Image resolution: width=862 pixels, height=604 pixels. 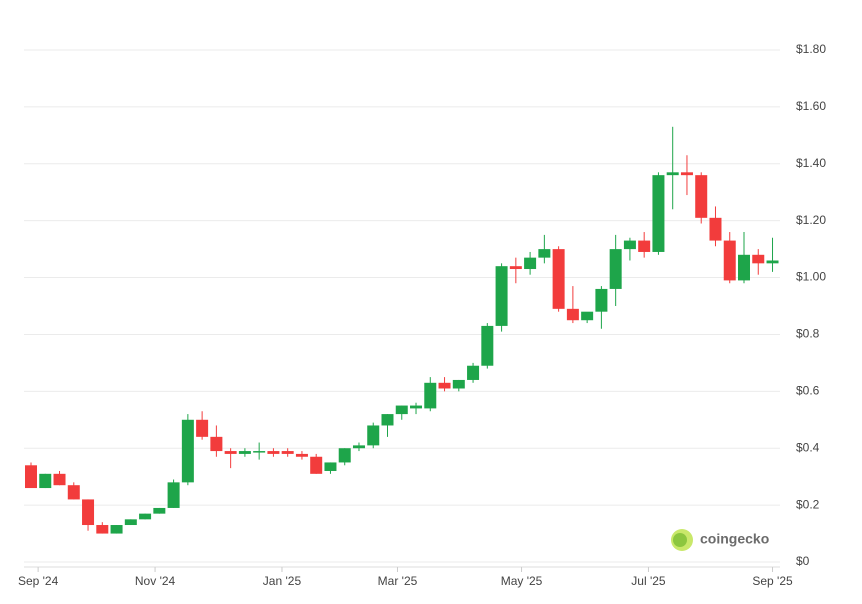 What do you see at coordinates (38, 581) in the screenshot?
I see `x-tick-label: Sep '24` at bounding box center [38, 581].